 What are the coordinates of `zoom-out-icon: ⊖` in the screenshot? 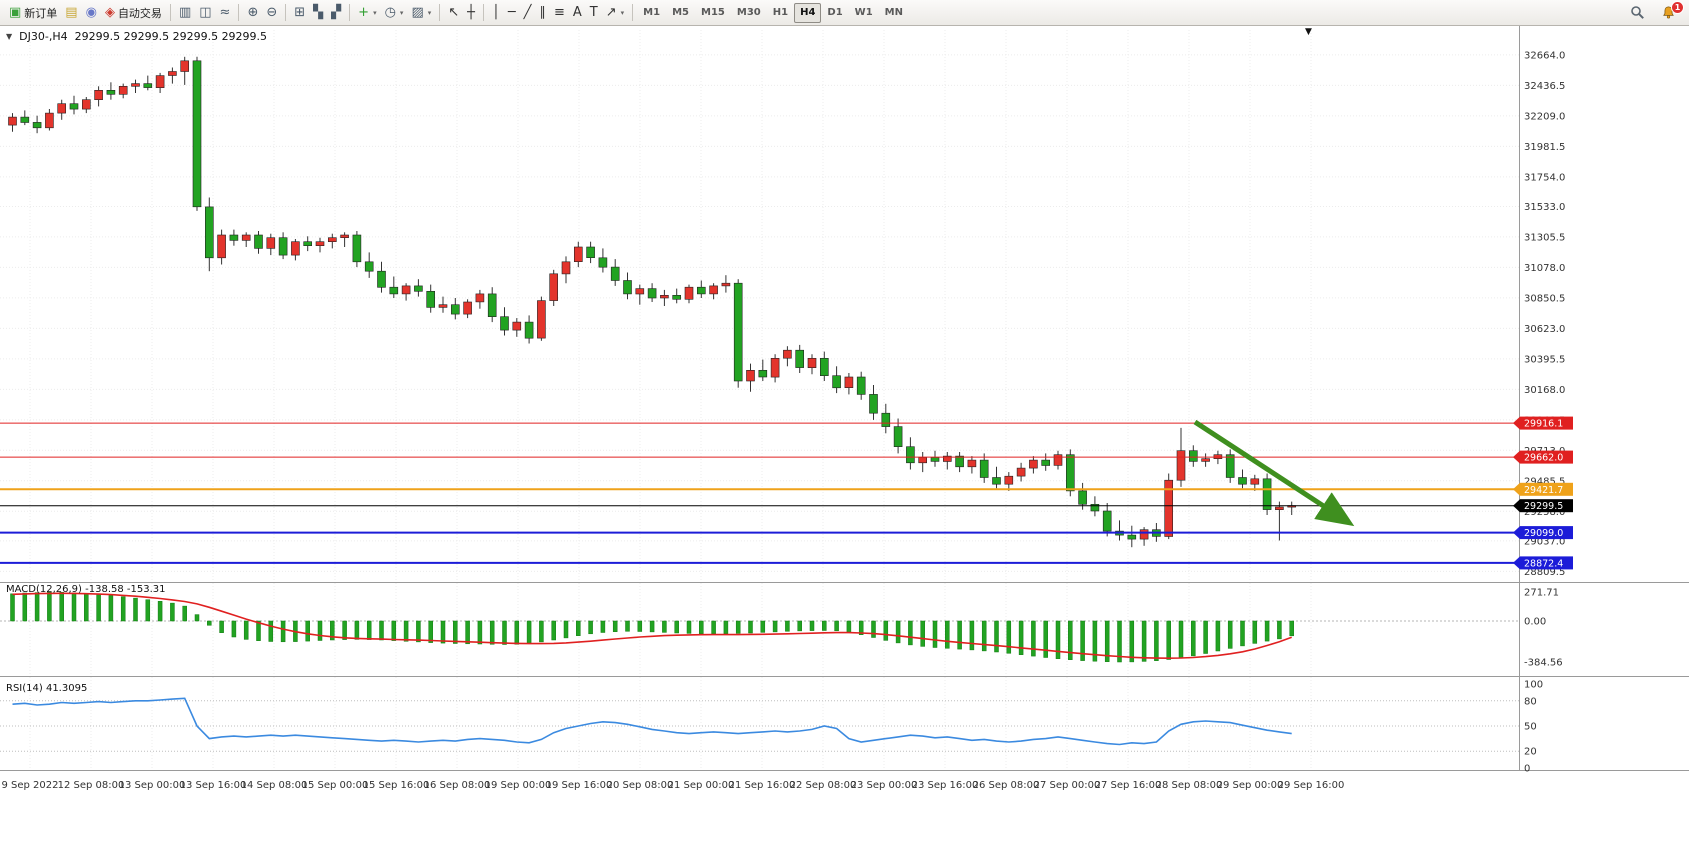 It's located at (272, 12).